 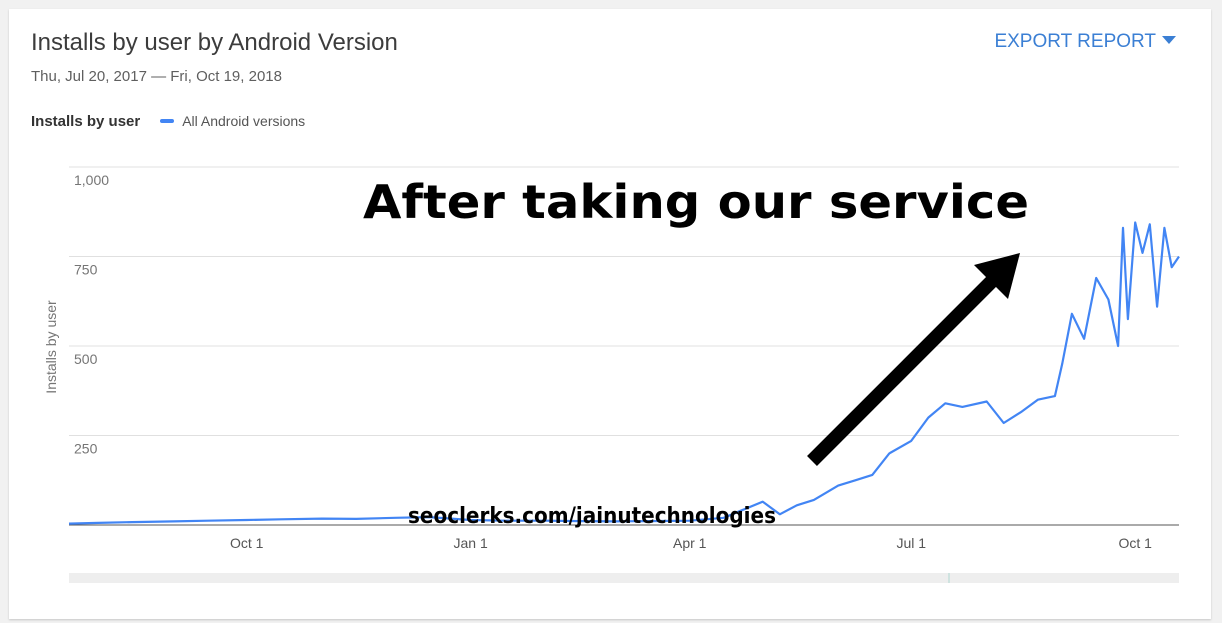 I want to click on x-tick-label: Jan 1, so click(x=471, y=543).